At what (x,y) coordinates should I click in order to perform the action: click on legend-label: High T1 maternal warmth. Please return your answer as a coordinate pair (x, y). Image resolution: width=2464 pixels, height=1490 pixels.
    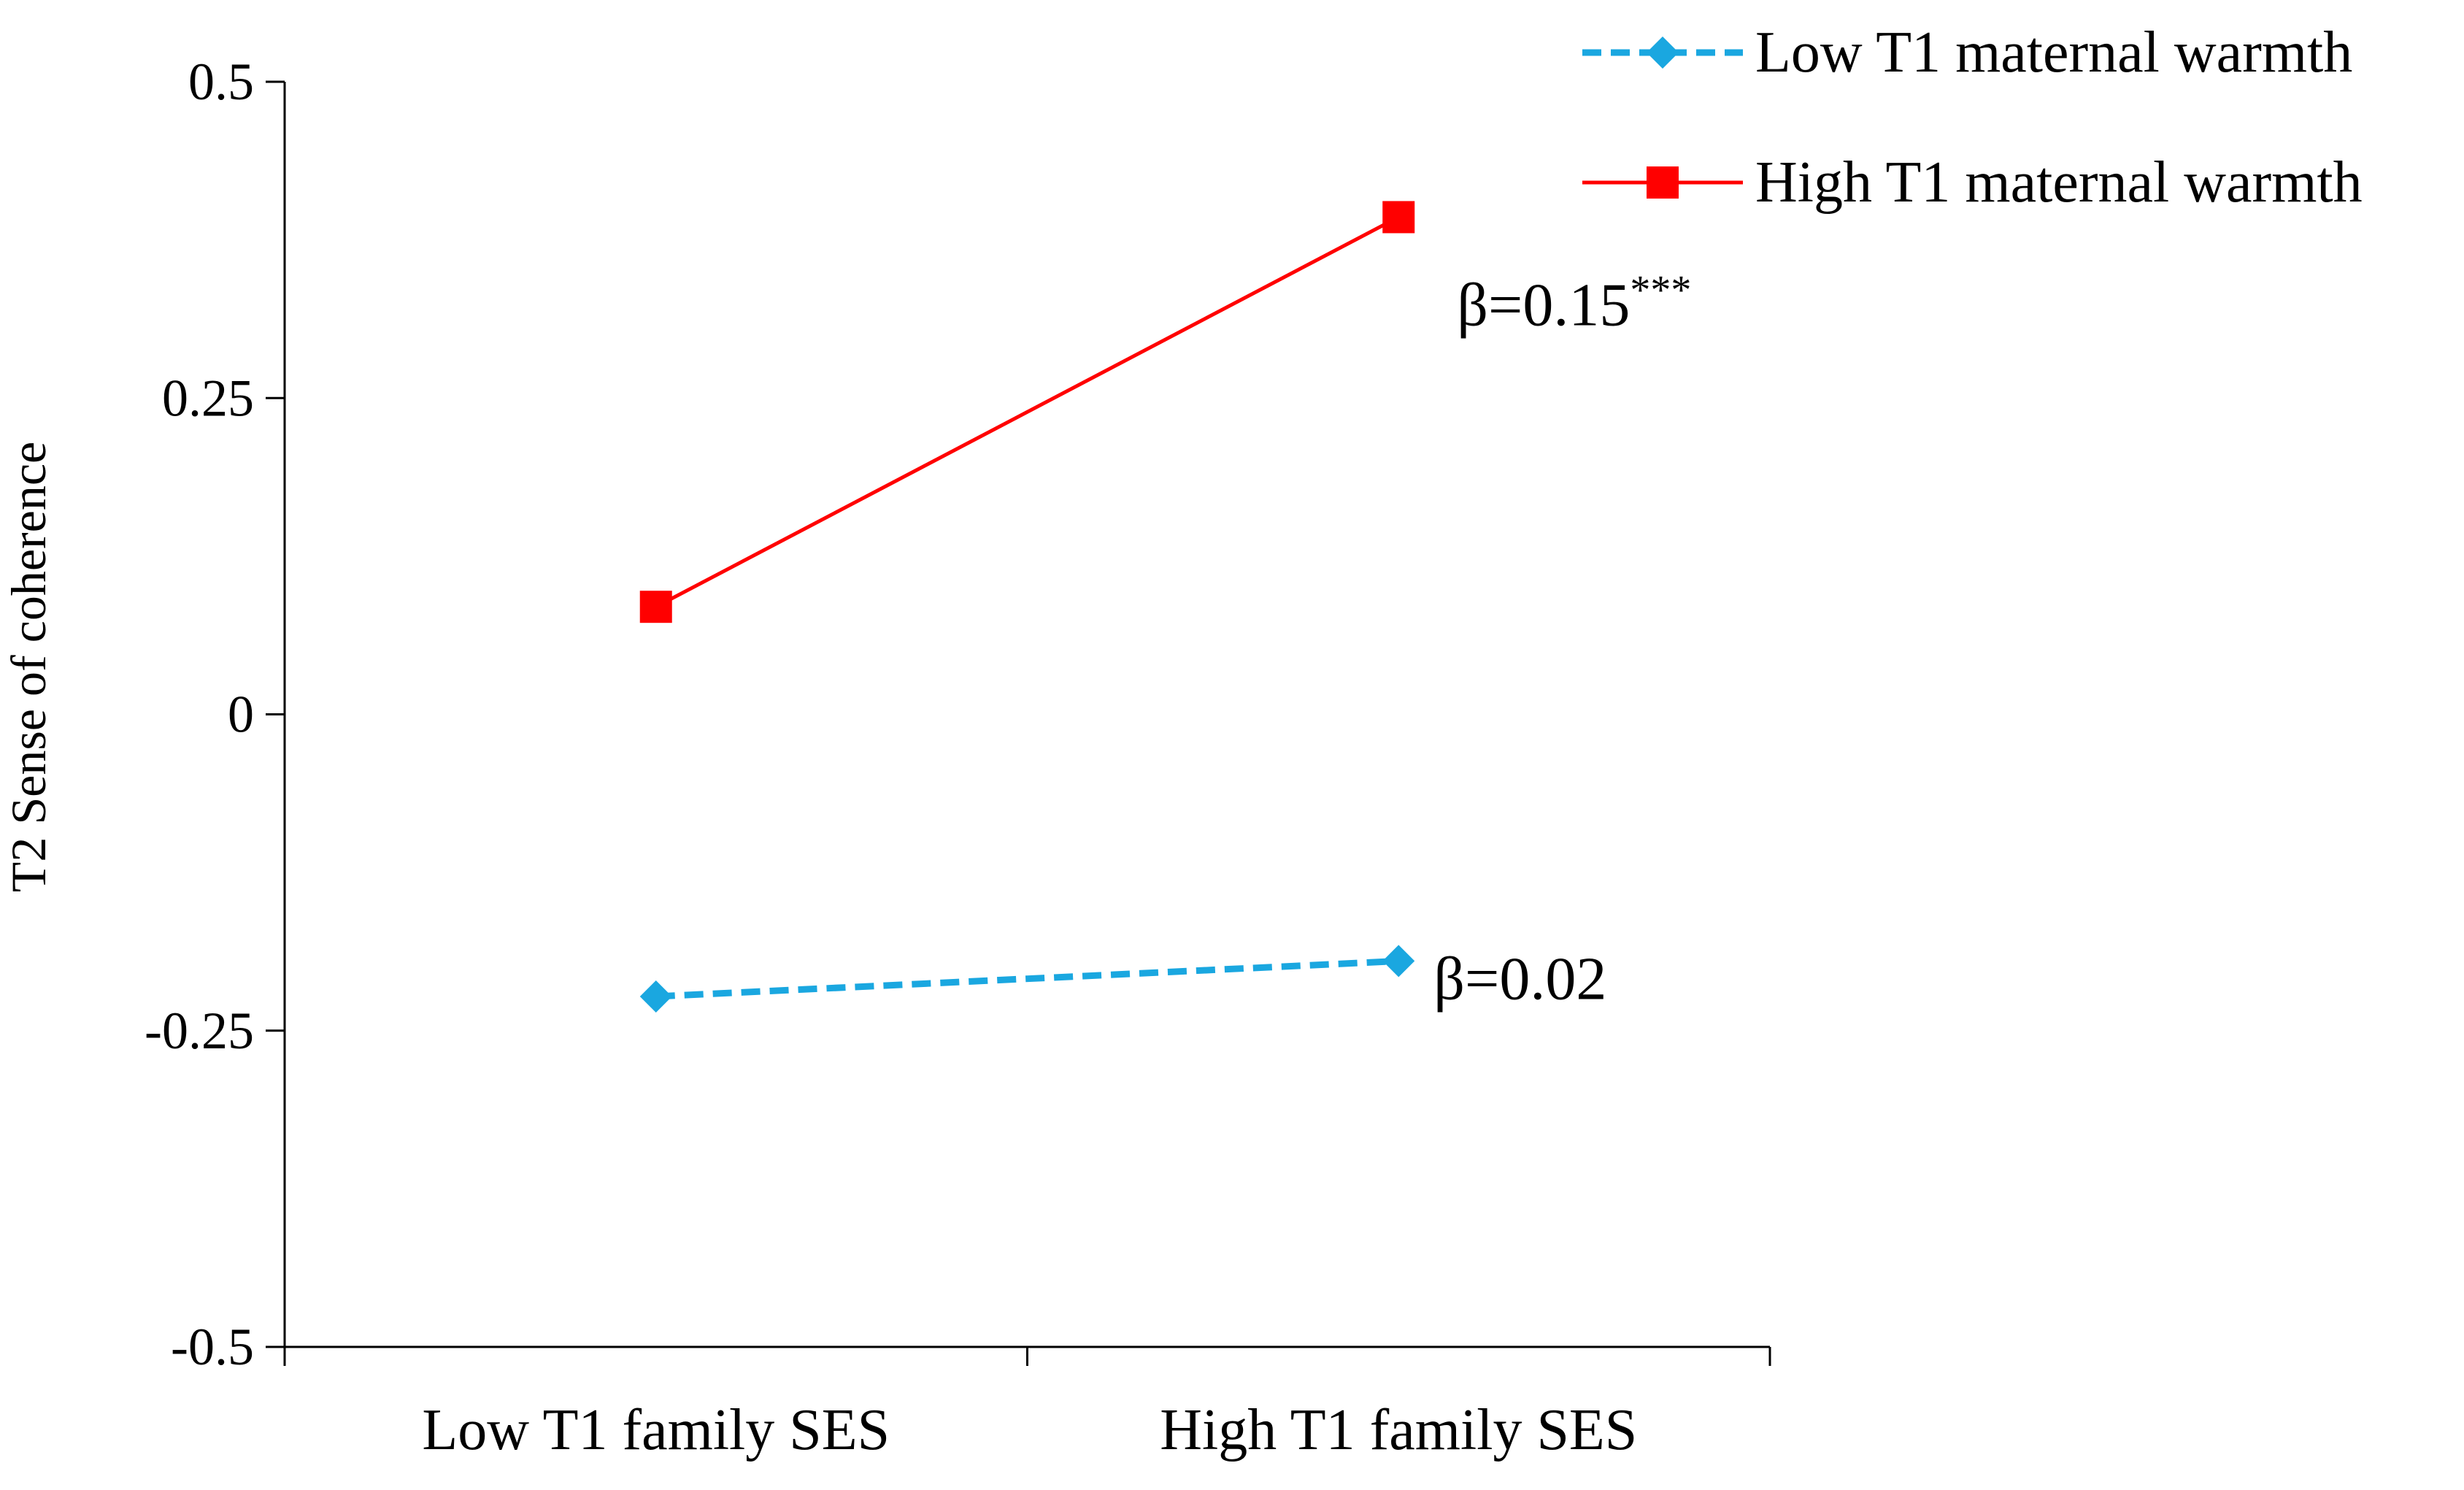
    Looking at the image, I should click on (2059, 182).